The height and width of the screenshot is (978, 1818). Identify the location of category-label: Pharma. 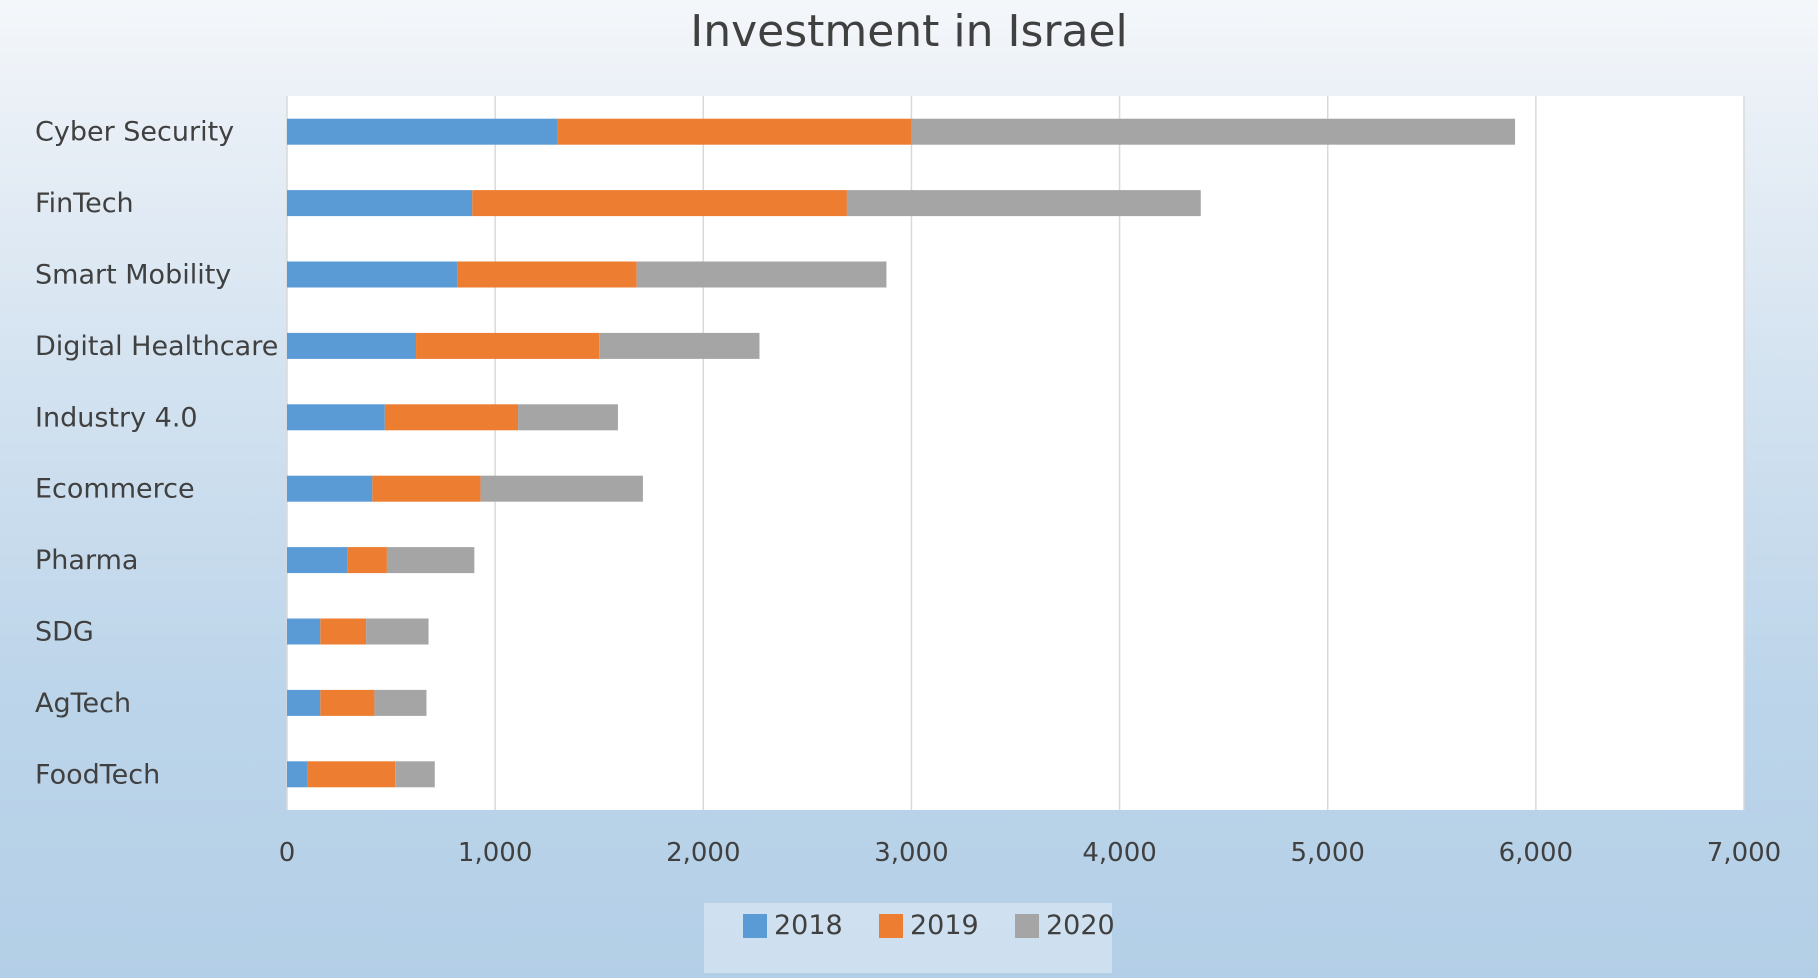
(86, 560).